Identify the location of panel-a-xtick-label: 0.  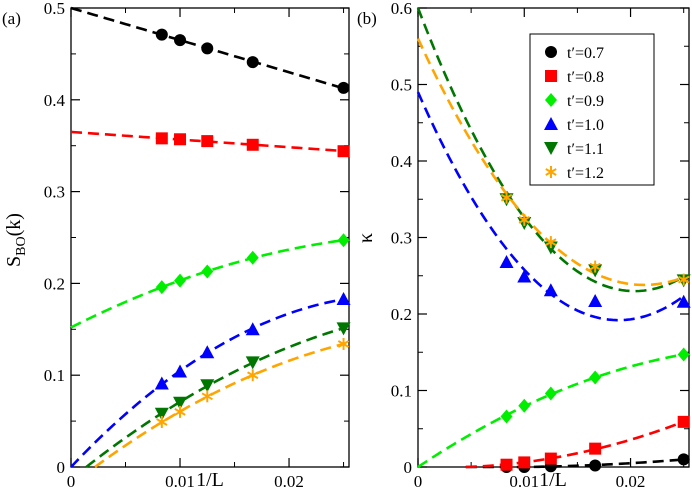
(71, 481).